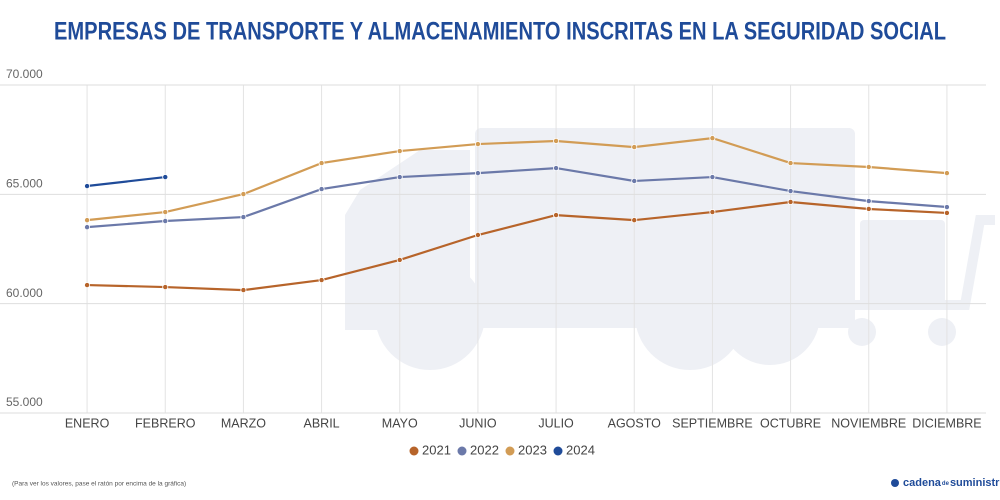 This screenshot has width=1000, height=500. What do you see at coordinates (478, 423) in the screenshot?
I see `x-tick-label: JUNIO` at bounding box center [478, 423].